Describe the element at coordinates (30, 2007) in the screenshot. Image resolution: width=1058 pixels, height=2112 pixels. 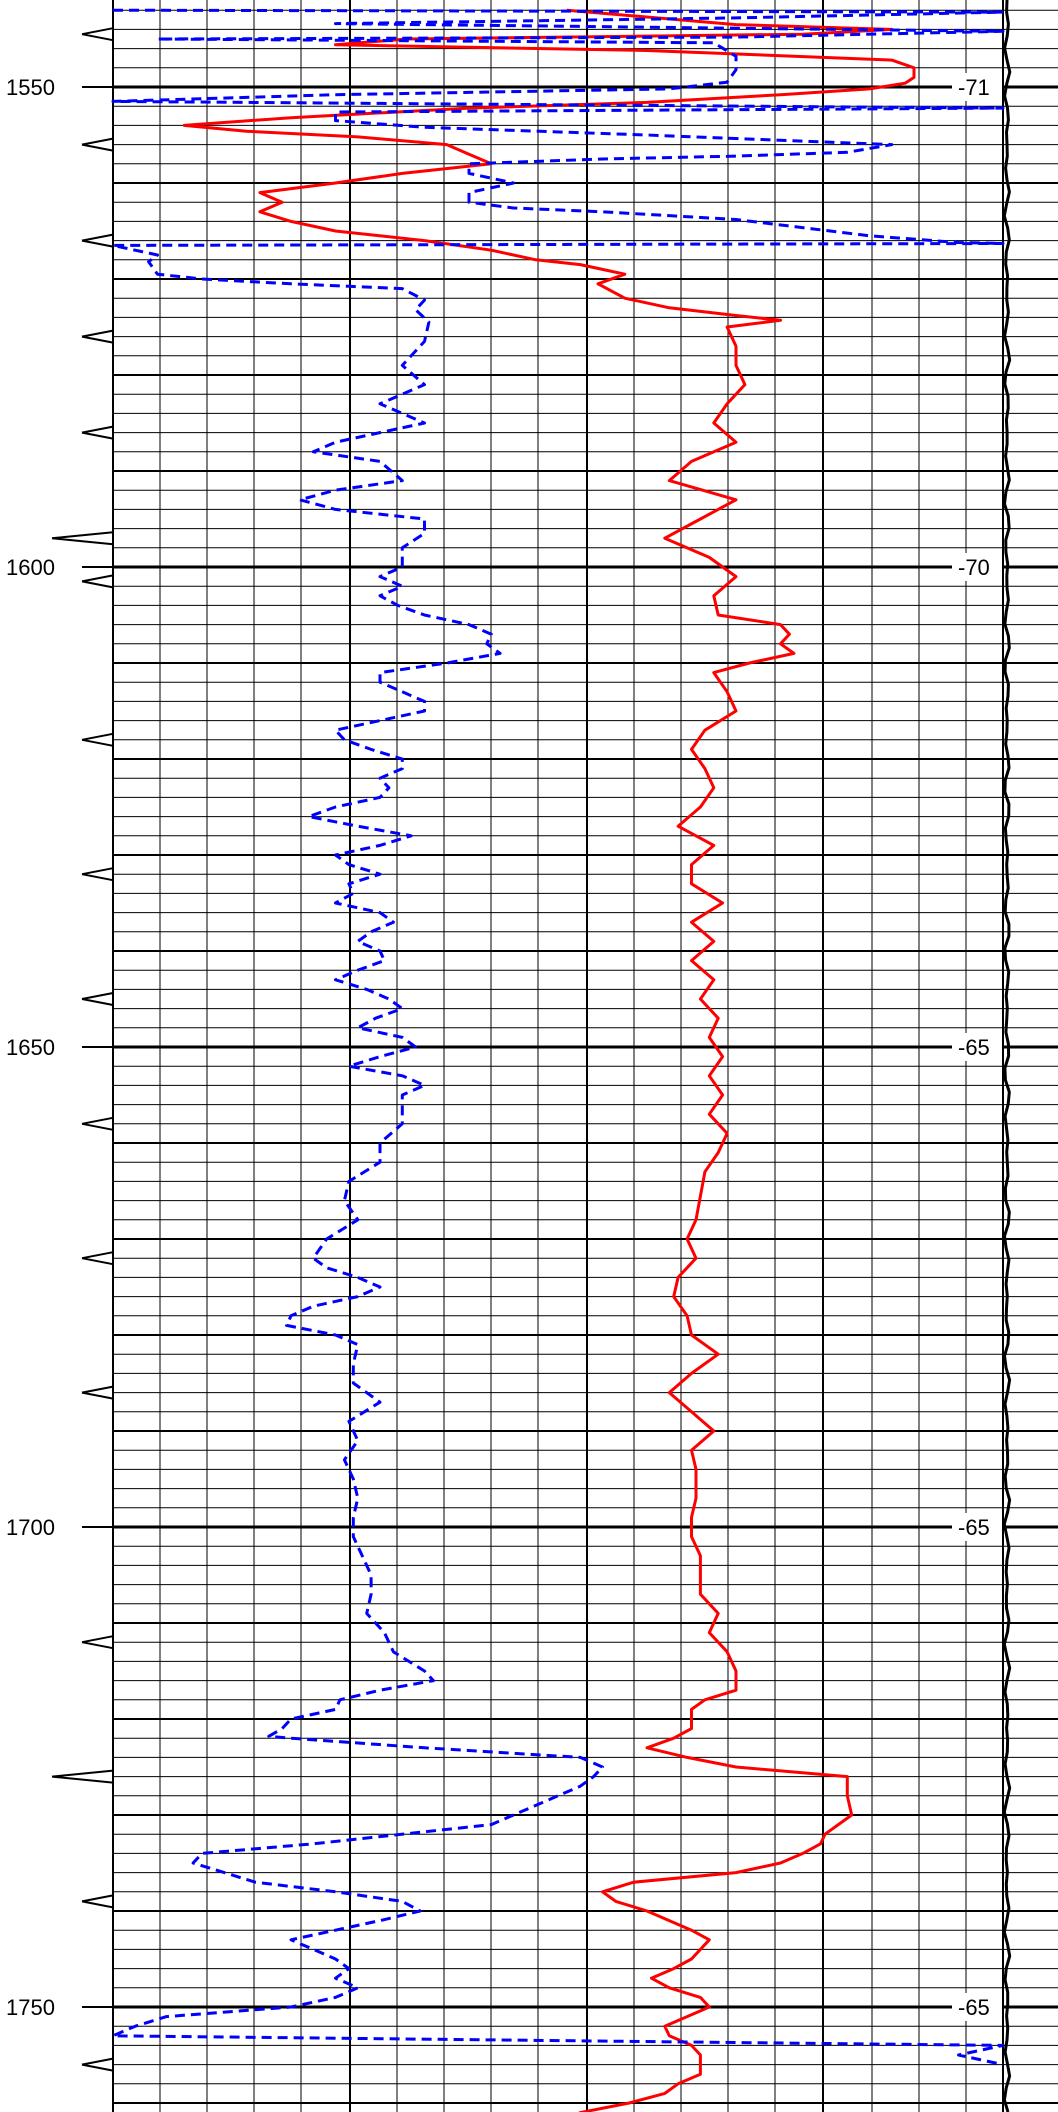
I see `depth-tick-label: 1750` at that location.